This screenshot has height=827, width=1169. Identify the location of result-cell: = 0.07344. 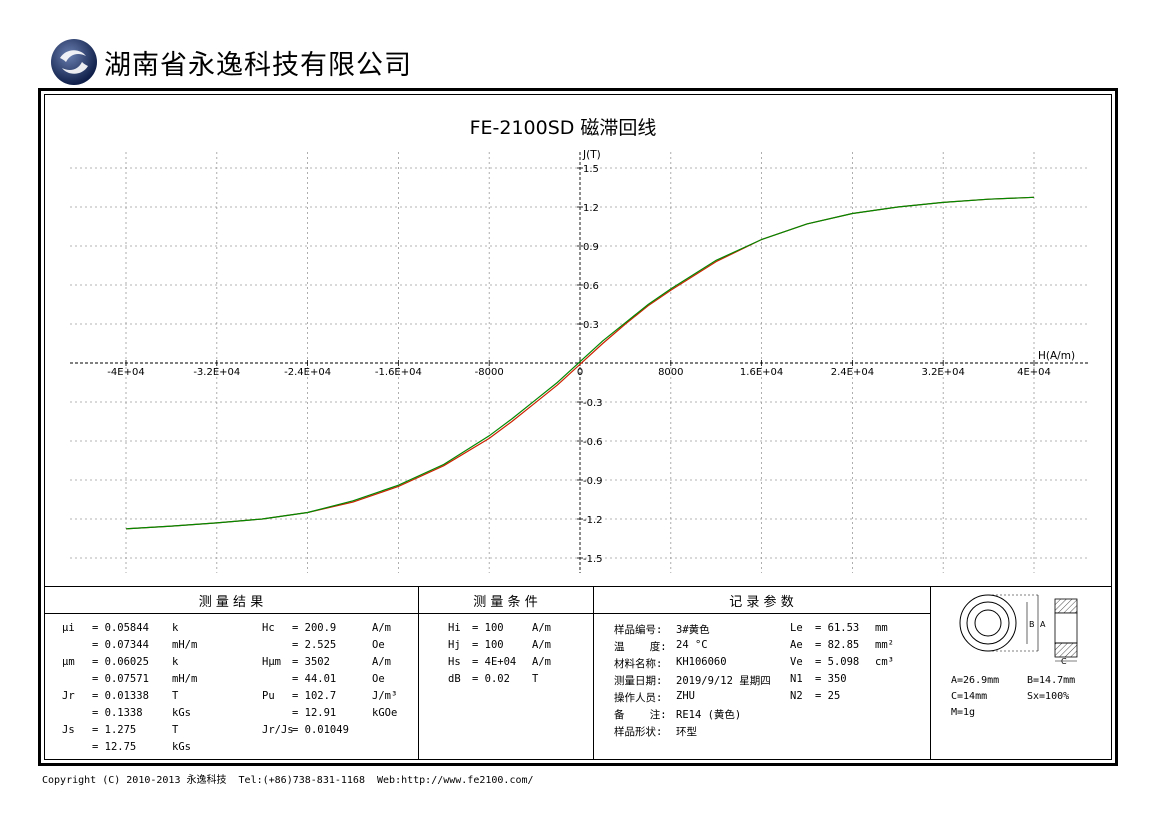
(120, 645).